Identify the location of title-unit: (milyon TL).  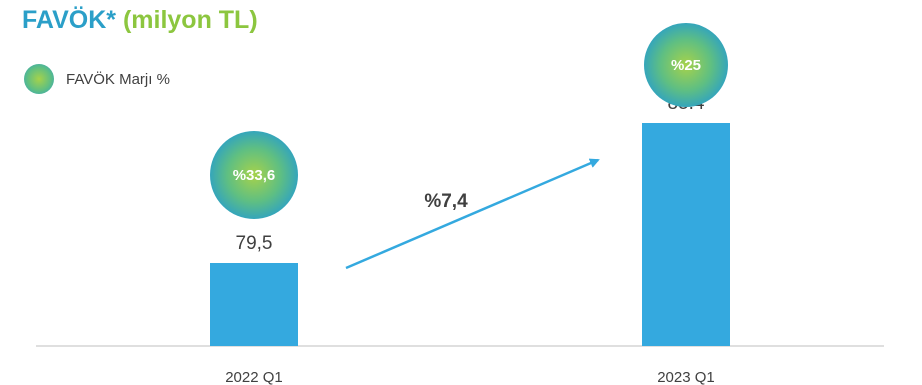
(190, 20).